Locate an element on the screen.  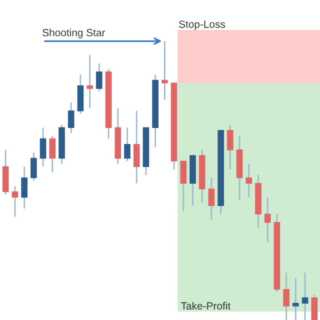
band-label: Stop-Loss is located at coordinates (202, 25).